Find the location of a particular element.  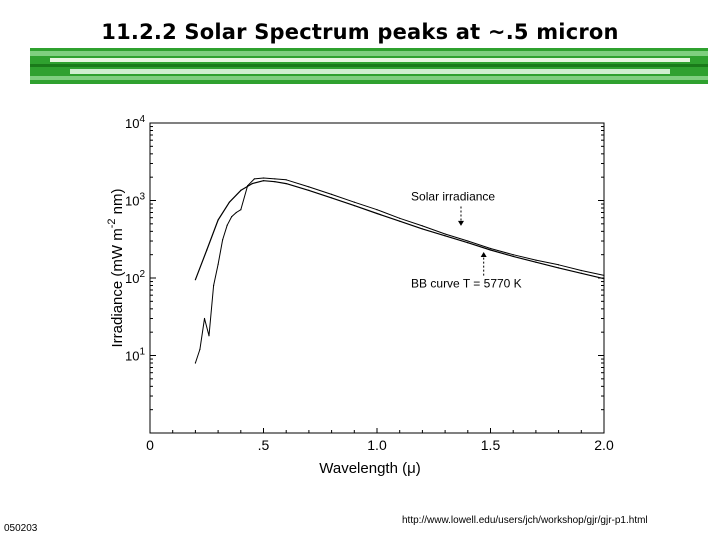

x-tick-label: 1.5 is located at coordinates (491, 445).